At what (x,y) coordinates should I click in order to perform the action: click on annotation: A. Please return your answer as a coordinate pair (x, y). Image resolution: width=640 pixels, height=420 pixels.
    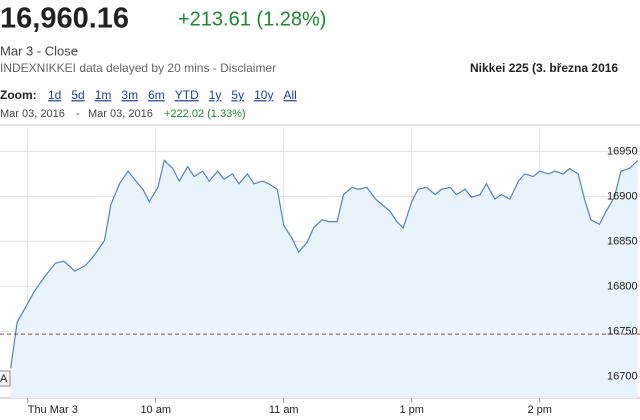
    Looking at the image, I should click on (4, 379).